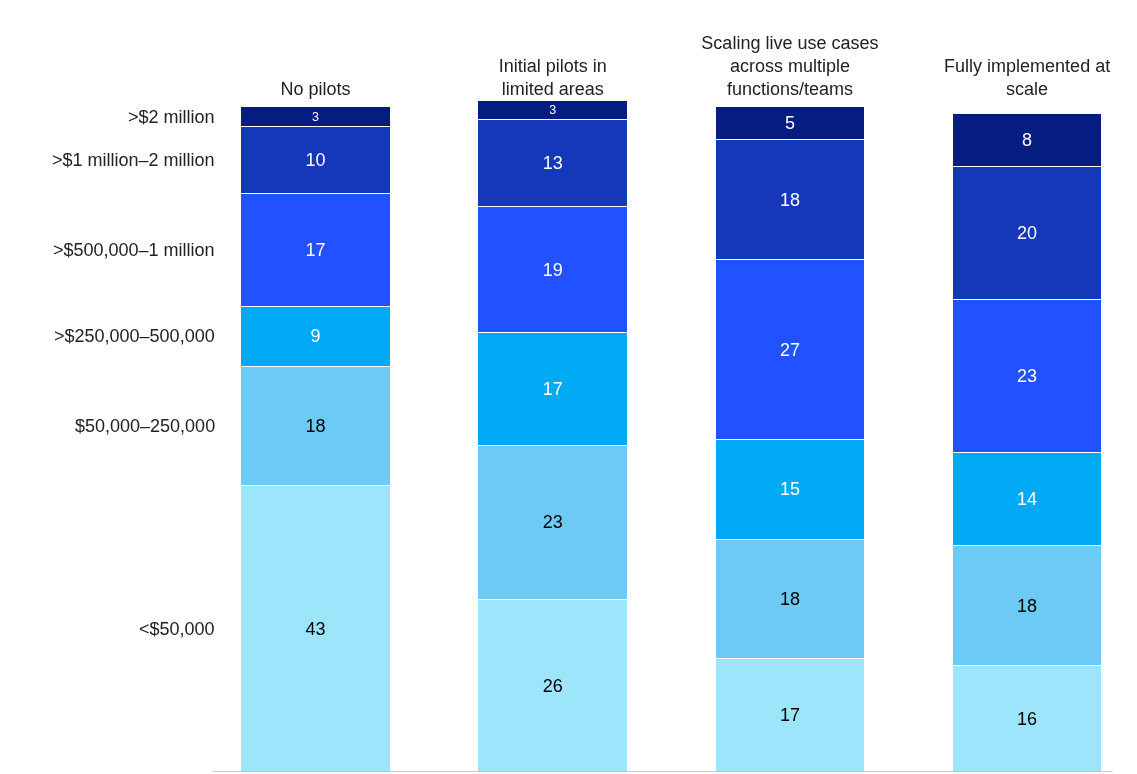 The height and width of the screenshot is (774, 1137). What do you see at coordinates (177, 629) in the screenshot?
I see `series-label: <$50,000` at bounding box center [177, 629].